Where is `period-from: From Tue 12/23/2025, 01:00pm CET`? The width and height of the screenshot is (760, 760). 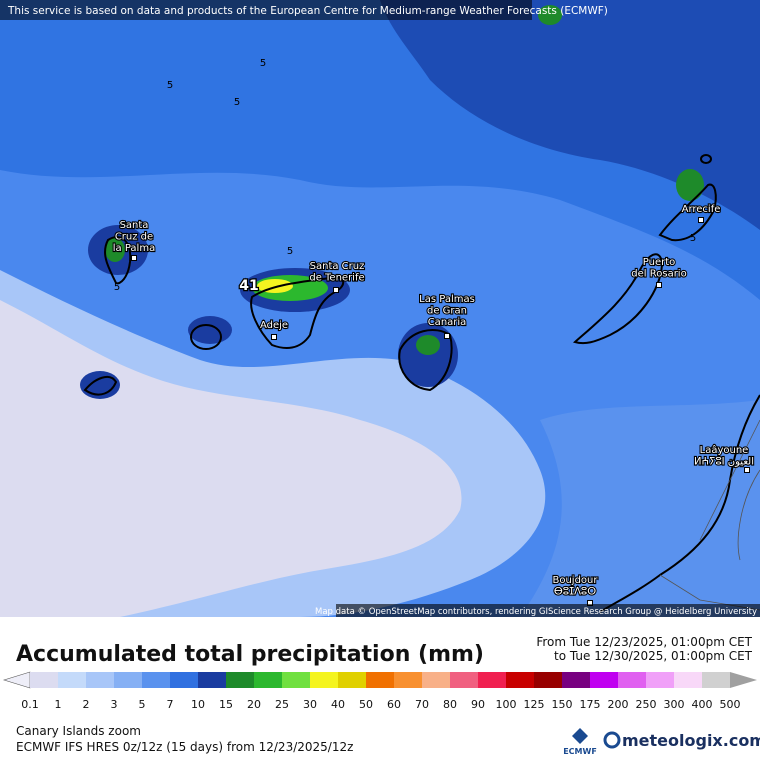 period-from: From Tue 12/23/2025, 01:00pm CET is located at coordinates (644, 642).